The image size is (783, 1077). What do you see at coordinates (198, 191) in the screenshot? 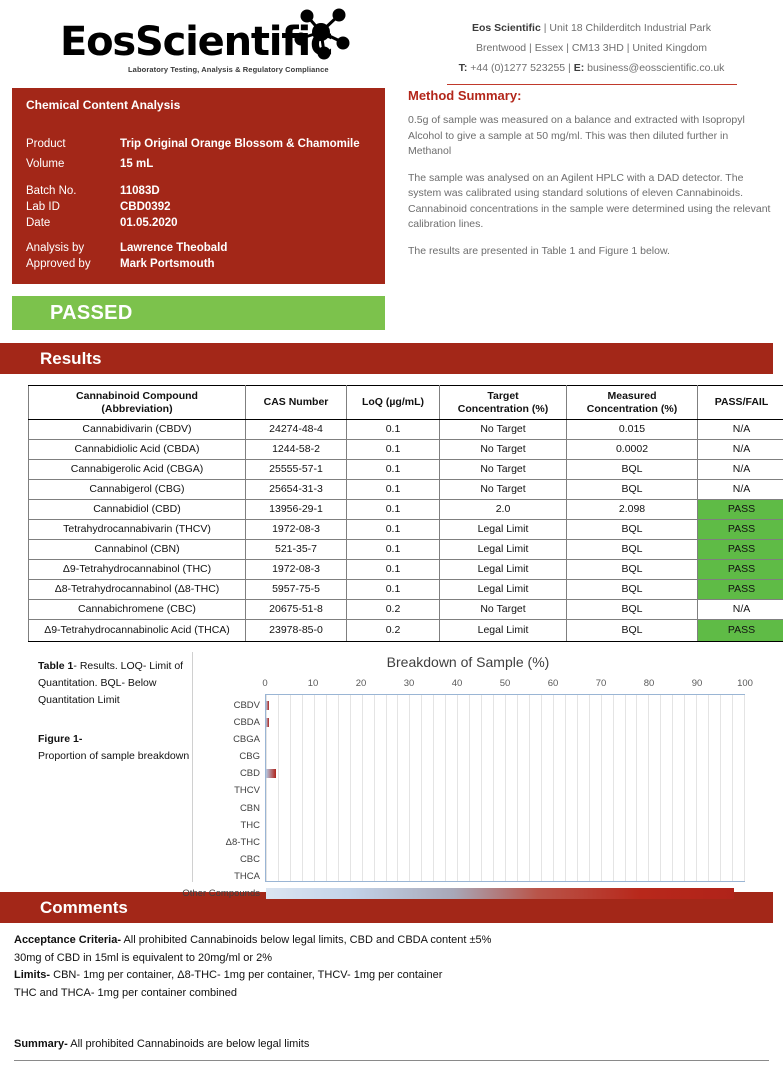
I see `info-row-batch-no: Batch No. 11083D` at bounding box center [198, 191].